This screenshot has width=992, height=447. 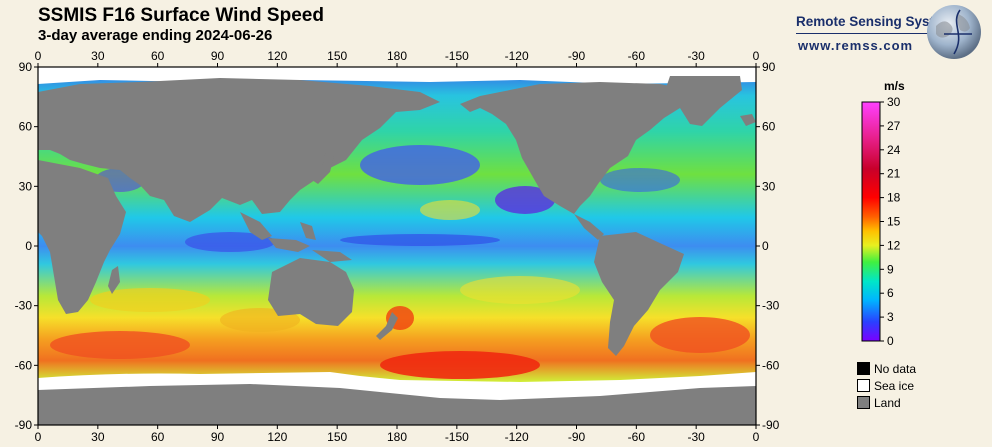 What do you see at coordinates (894, 245) in the screenshot?
I see `colorbar-tick-label: 12` at bounding box center [894, 245].